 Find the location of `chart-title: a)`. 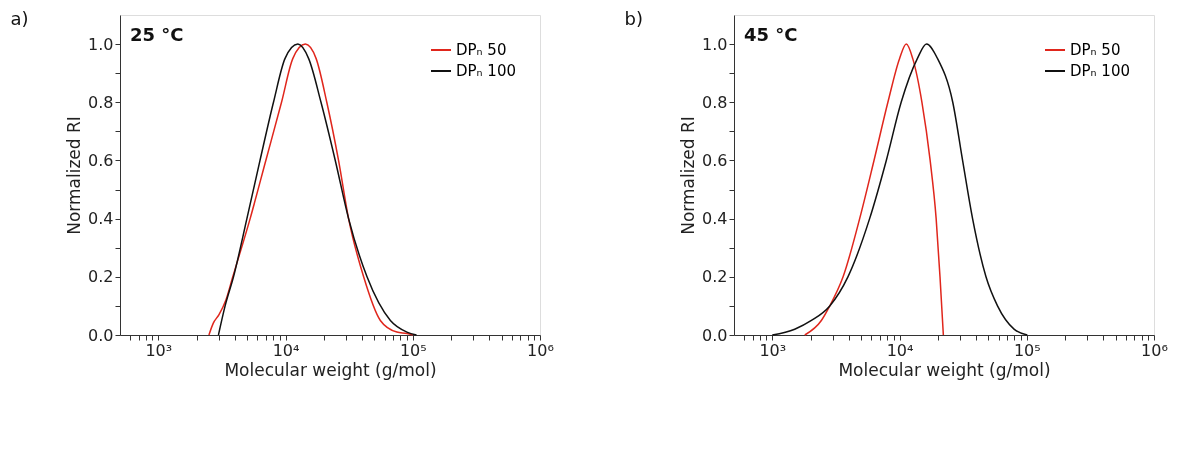

chart-title: a) is located at coordinates (19, 18).